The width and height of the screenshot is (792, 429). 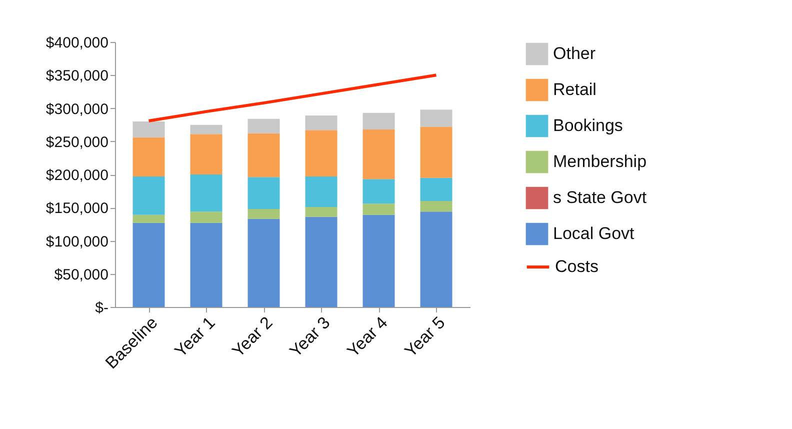 I want to click on y-tick-label: $150,000, so click(x=77, y=209).